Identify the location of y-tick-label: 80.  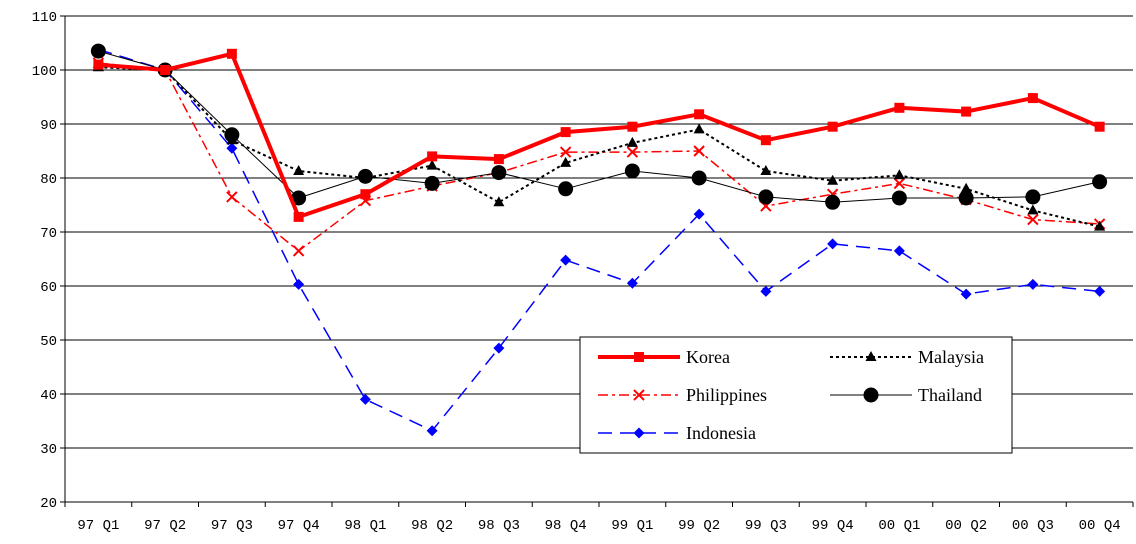
(48, 180).